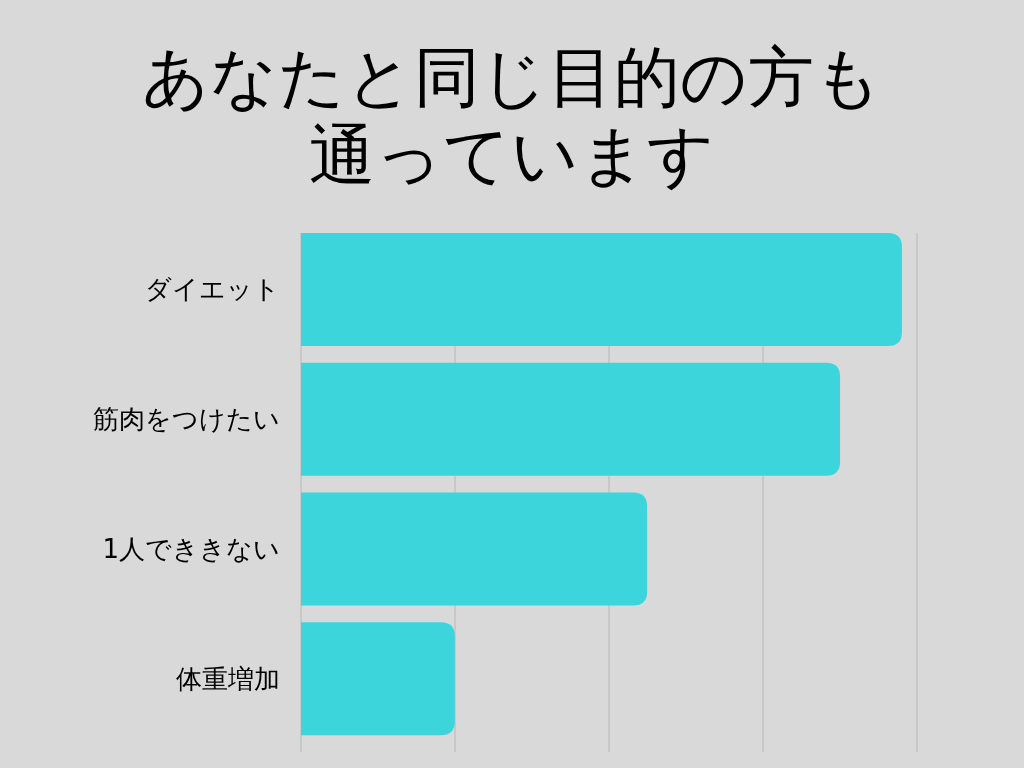 Image resolution: width=1024 pixels, height=768 pixels. I want to click on y-tick-label: ダイエット, so click(212, 289).